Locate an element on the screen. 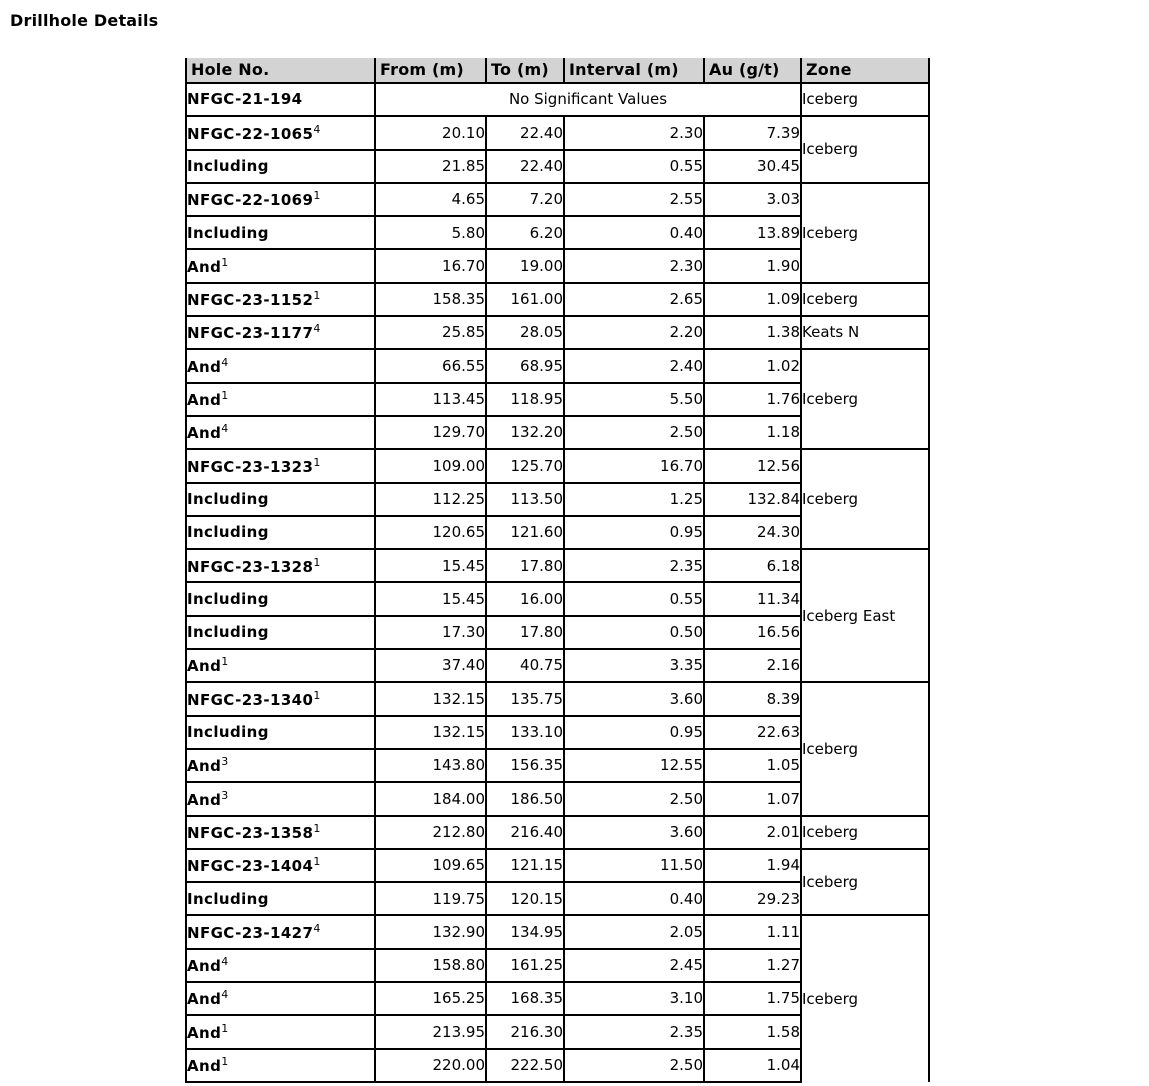 Image resolution: width=1149 pixels, height=1086 pixels. to-cell: 168.35 is located at coordinates (525, 999).